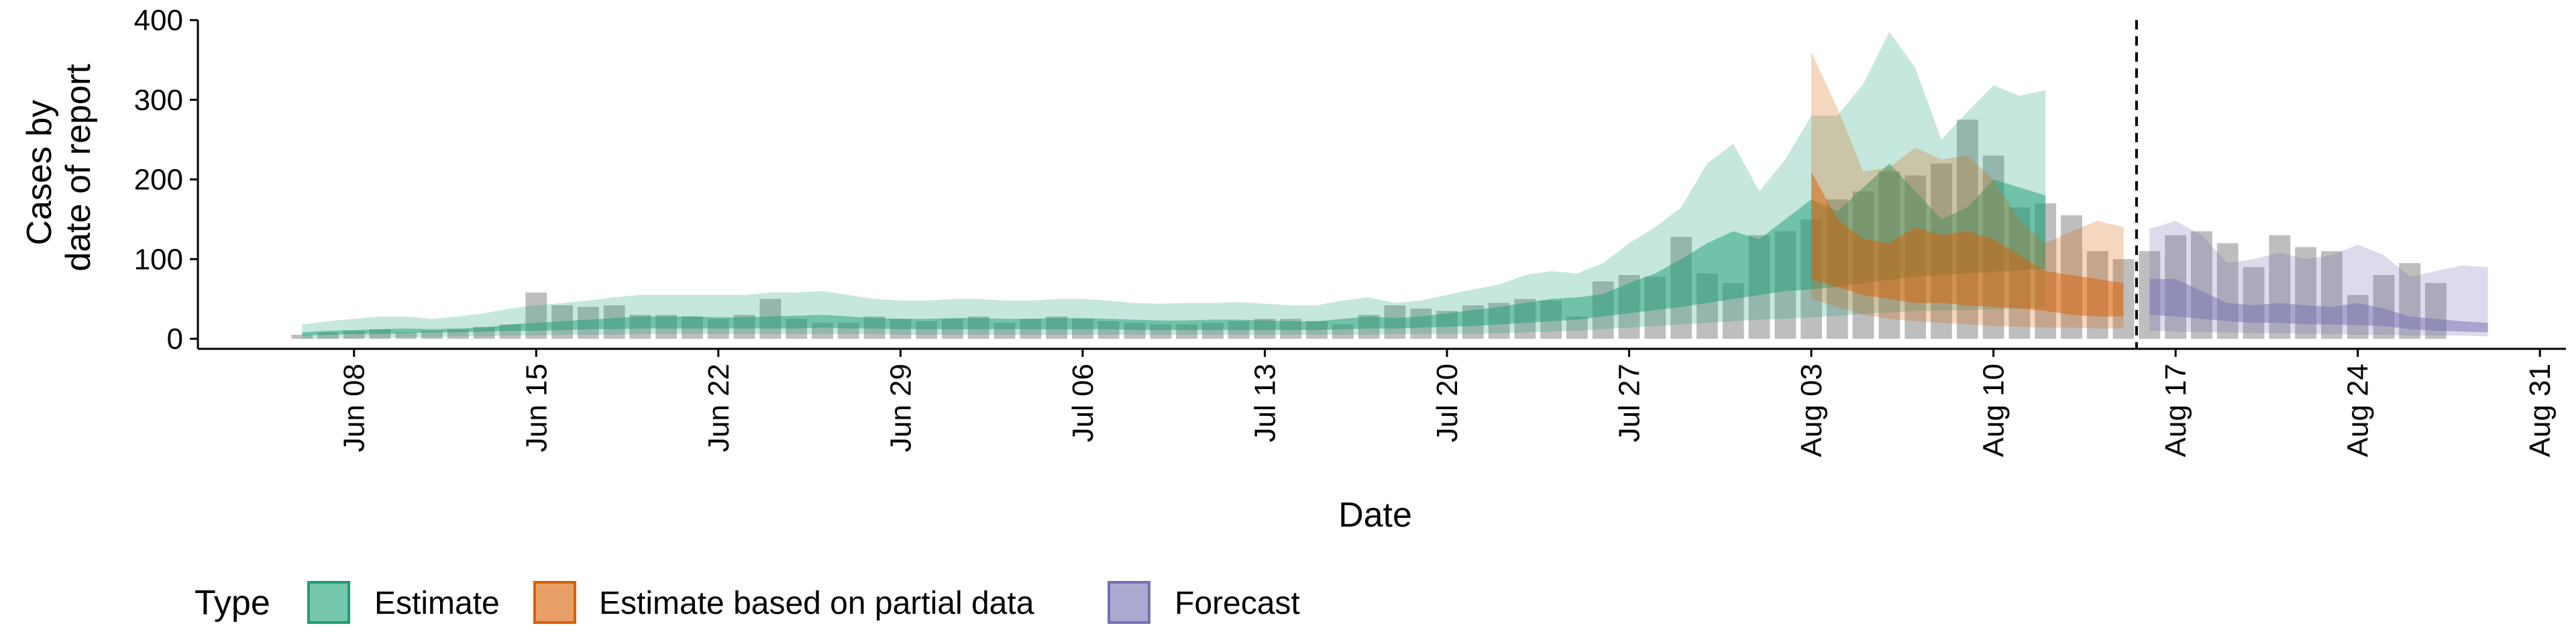 The image size is (2576, 644). Describe the element at coordinates (232, 603) in the screenshot. I see `legend-title: Type` at that location.